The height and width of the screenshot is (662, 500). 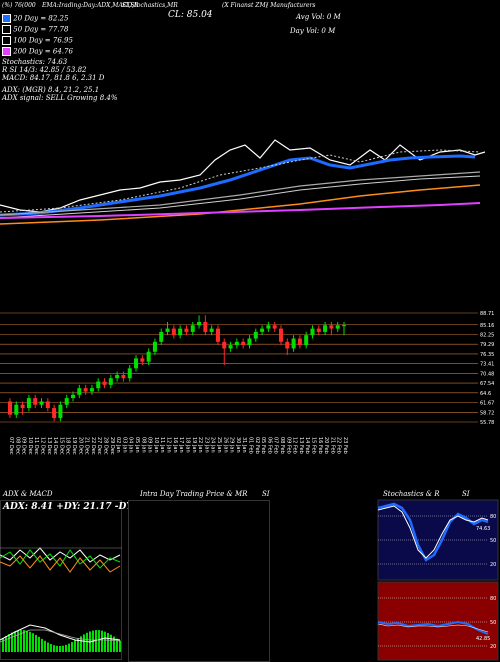 What do you see at coordinates (269, 445) in the screenshot?
I see `date-label-41: 06 Feb` at bounding box center [269, 445].